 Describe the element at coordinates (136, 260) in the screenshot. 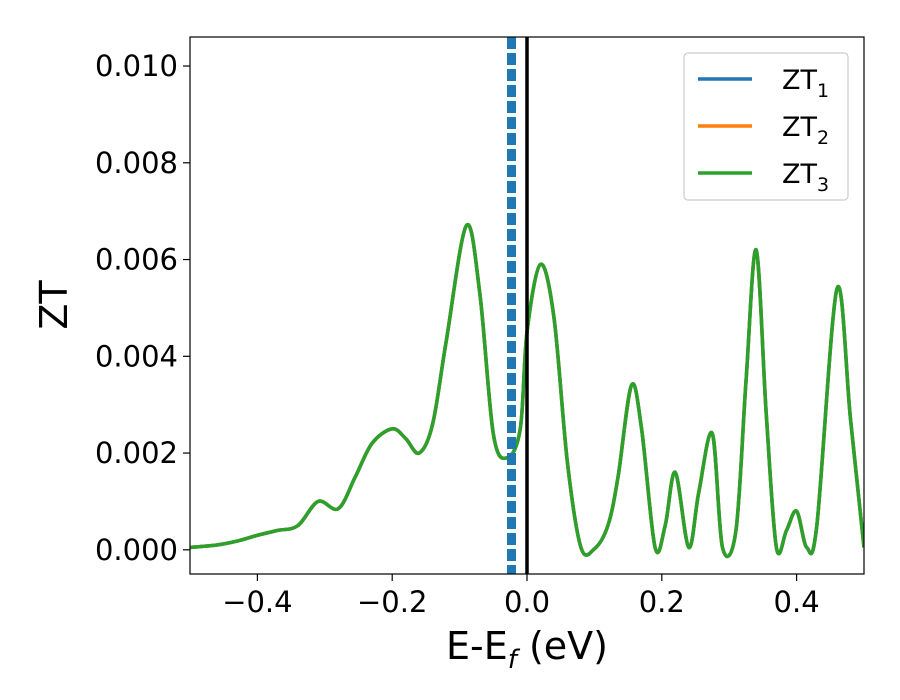

I see `y-tick-label: 0.006` at that location.